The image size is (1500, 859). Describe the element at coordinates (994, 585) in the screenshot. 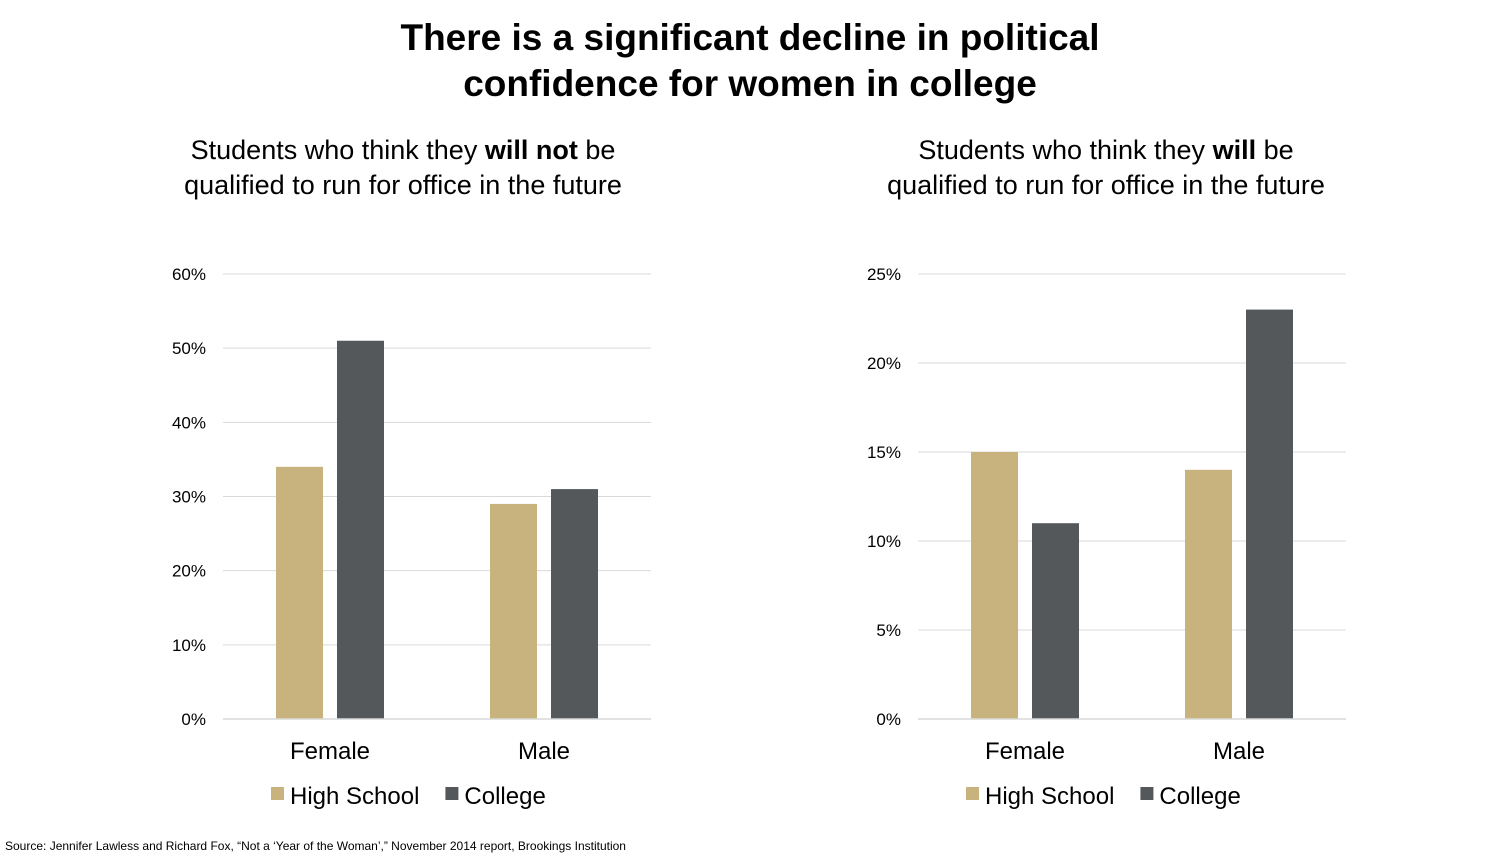

I see `right-bar-female-high-school` at that location.